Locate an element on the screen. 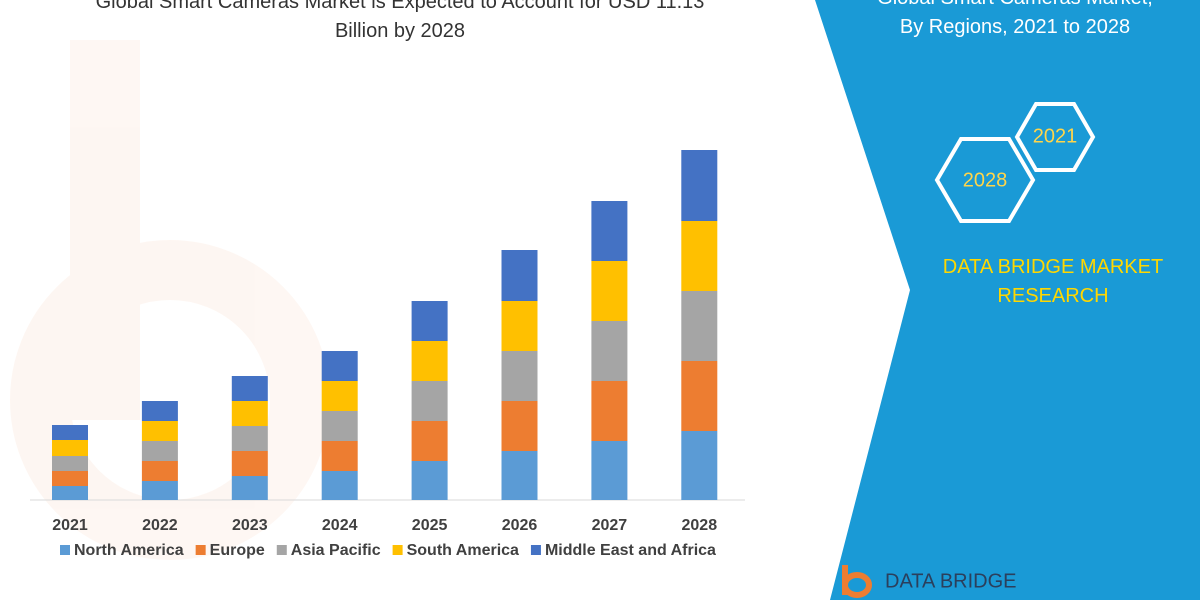 This screenshot has width=1200, height=600. hex-label: 2021 is located at coordinates (1055, 136).